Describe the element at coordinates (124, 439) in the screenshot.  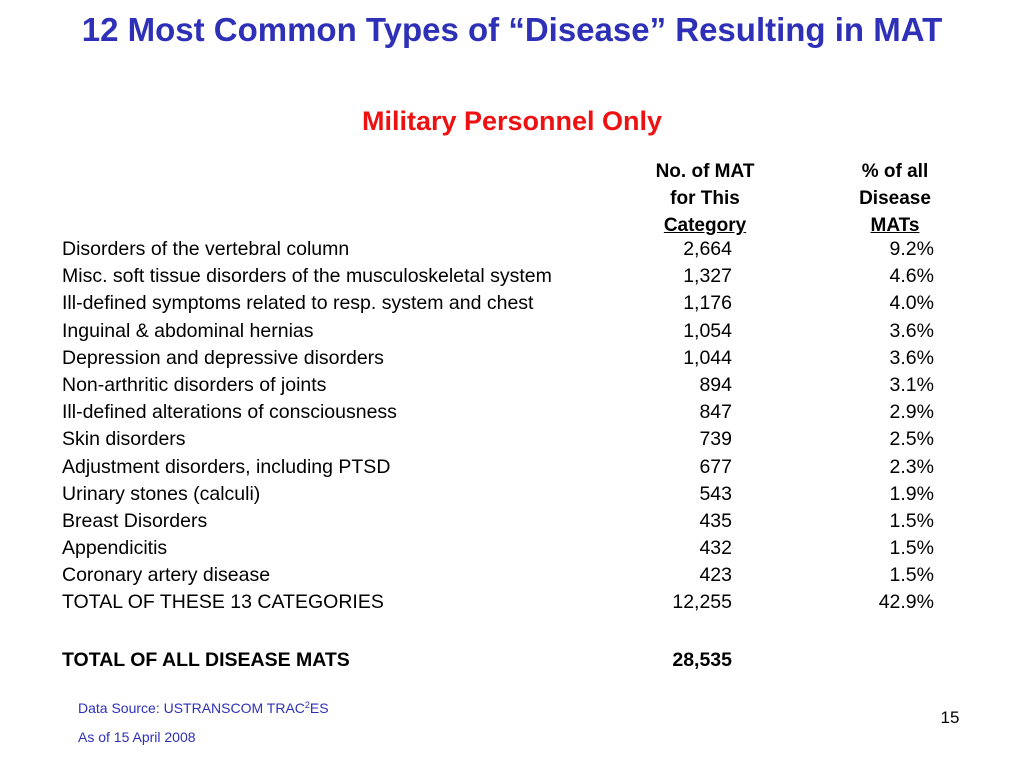
I see `disease-label: Skin disorders` at that location.